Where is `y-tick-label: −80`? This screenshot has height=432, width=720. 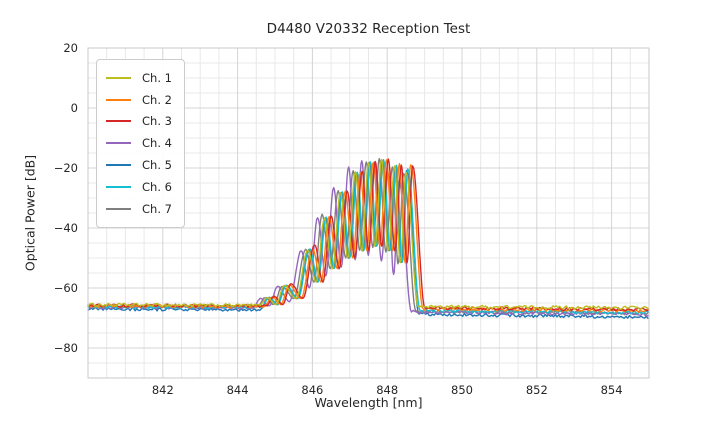 y-tick-label: −80 is located at coordinates (65, 347).